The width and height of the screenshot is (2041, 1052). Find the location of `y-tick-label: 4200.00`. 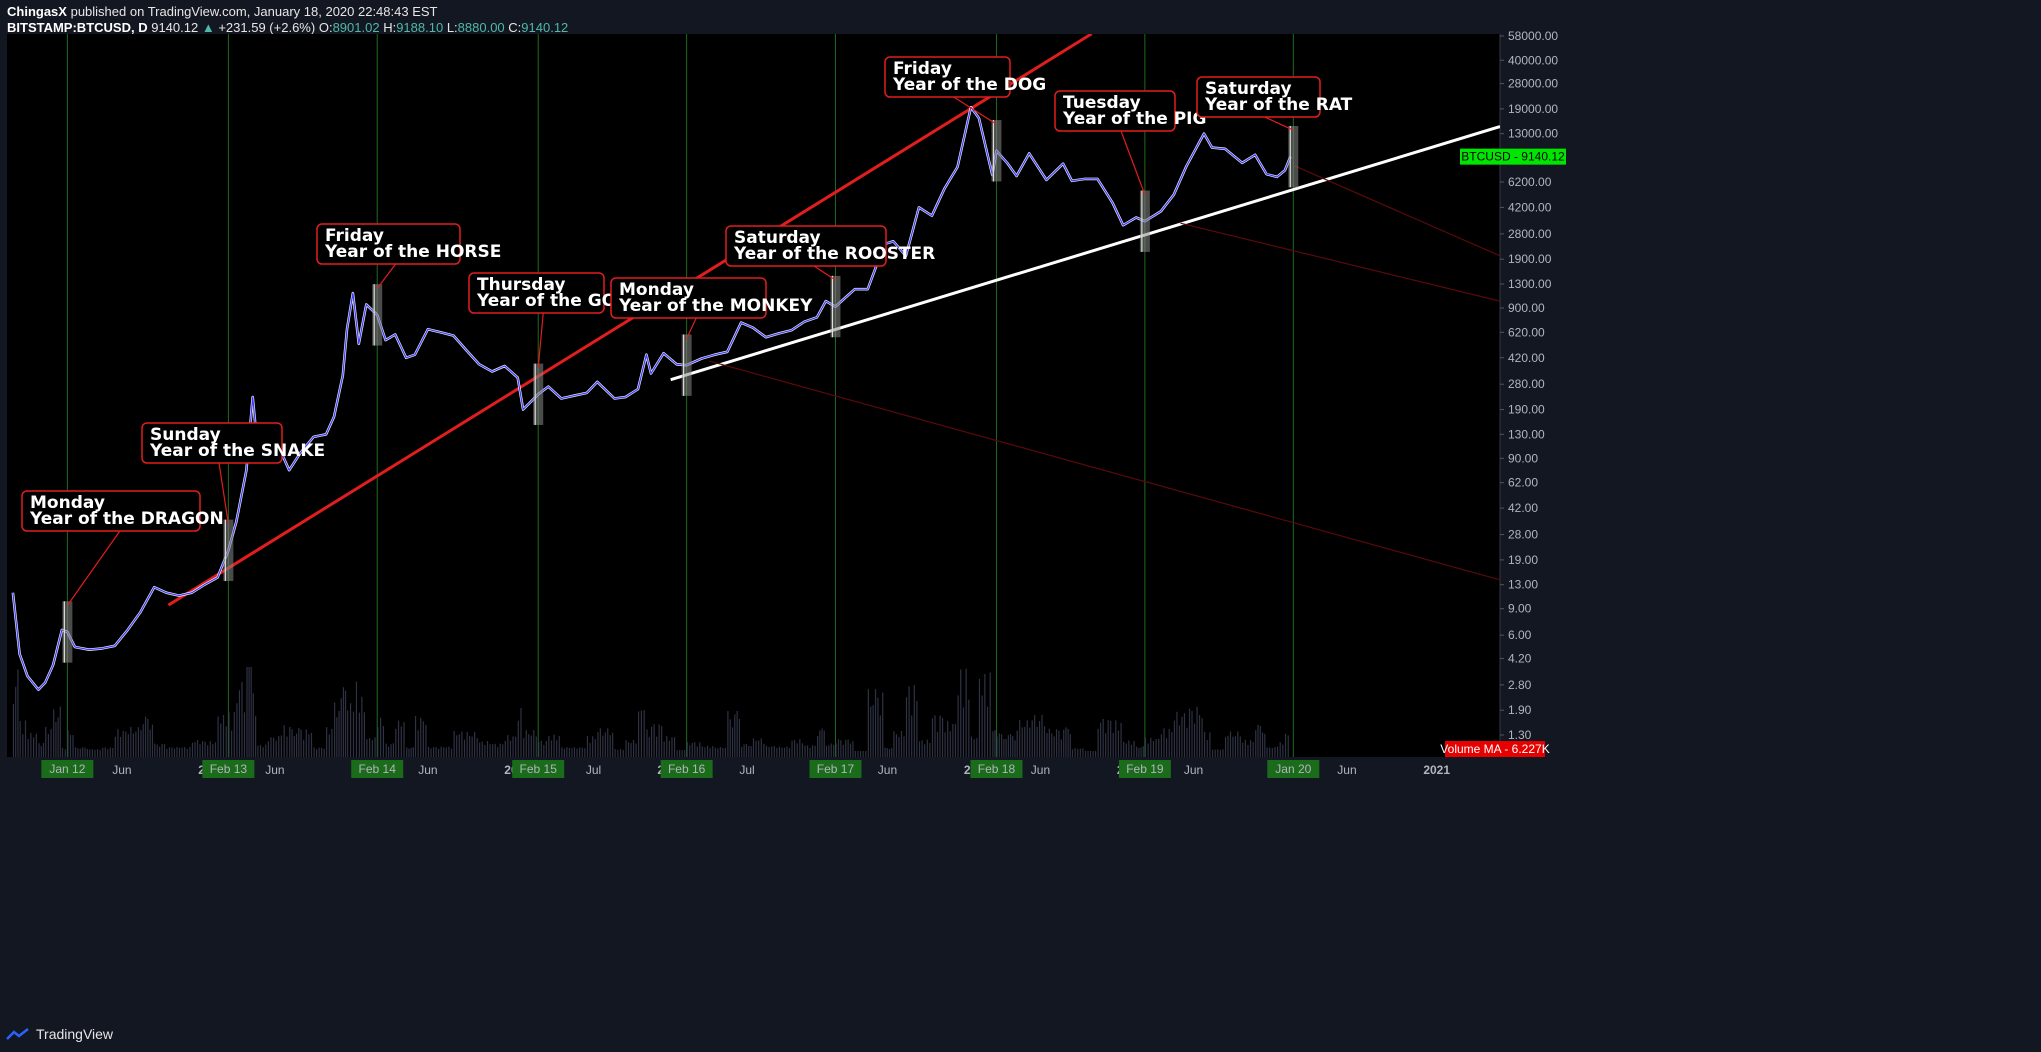

y-tick-label: 4200.00 is located at coordinates (1530, 207).